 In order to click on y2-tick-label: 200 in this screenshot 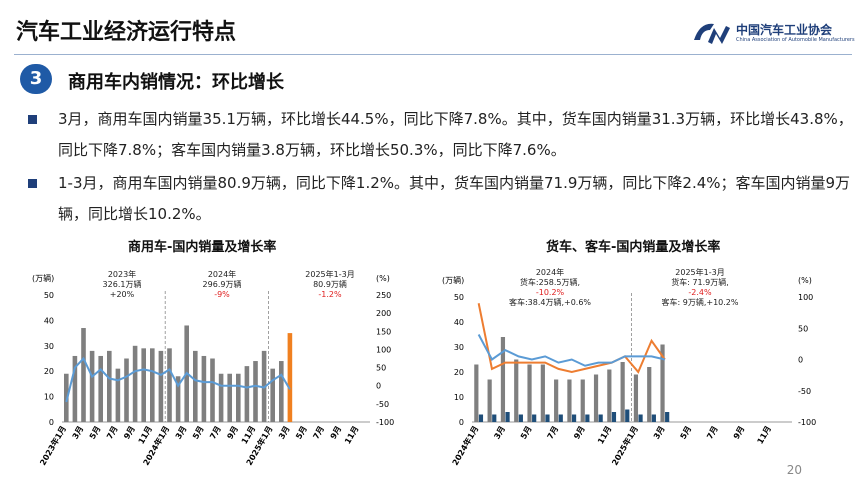, I will do `click(383, 313)`.